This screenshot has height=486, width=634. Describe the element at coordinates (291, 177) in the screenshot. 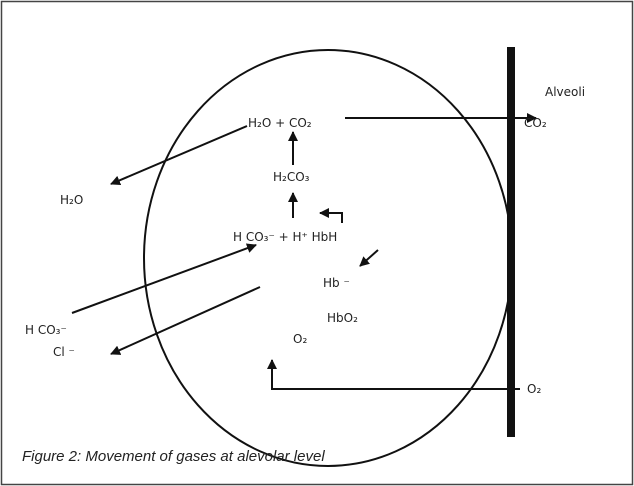

I see `label: H₂CO₃` at that location.